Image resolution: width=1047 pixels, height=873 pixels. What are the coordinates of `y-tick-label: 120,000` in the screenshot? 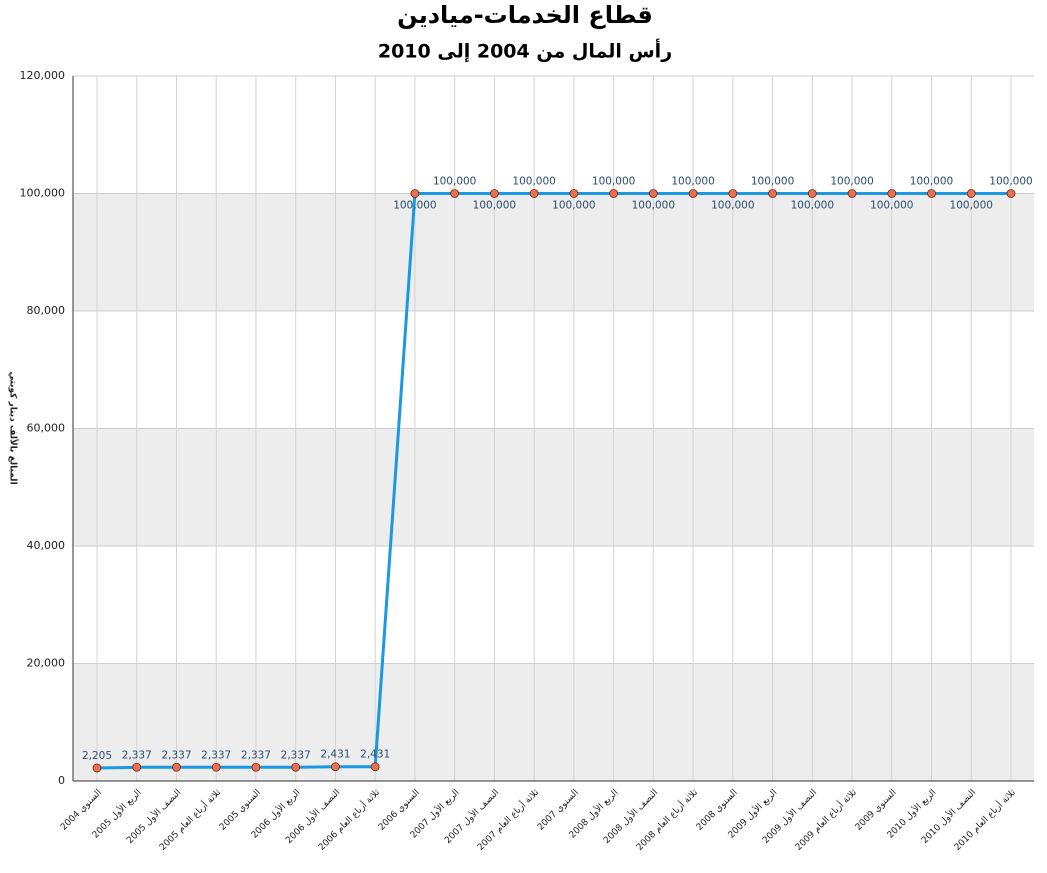 It's located at (43, 75).